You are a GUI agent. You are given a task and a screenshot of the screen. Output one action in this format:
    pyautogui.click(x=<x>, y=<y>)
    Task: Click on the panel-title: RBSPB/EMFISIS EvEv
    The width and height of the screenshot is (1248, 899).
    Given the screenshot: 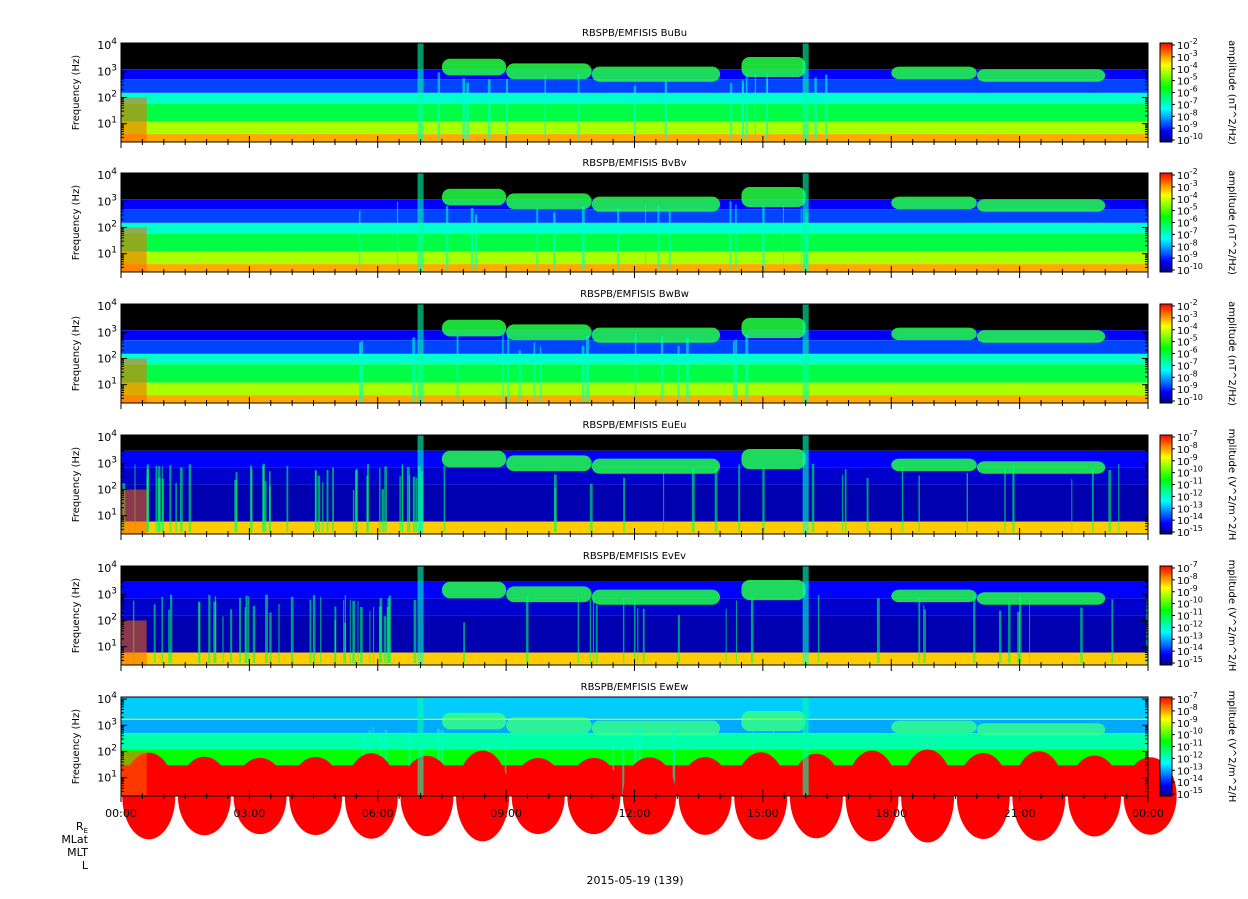 What is the action you would take?
    pyautogui.click(x=634, y=556)
    